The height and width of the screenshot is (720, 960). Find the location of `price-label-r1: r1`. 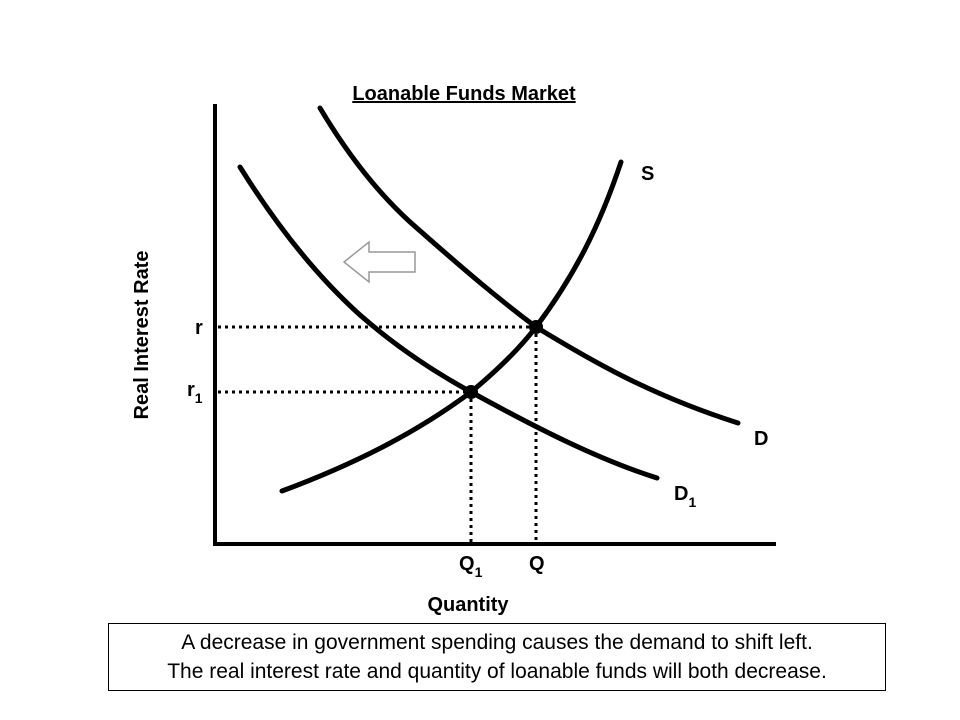

price-label-r1: r1 is located at coordinates (195, 392).